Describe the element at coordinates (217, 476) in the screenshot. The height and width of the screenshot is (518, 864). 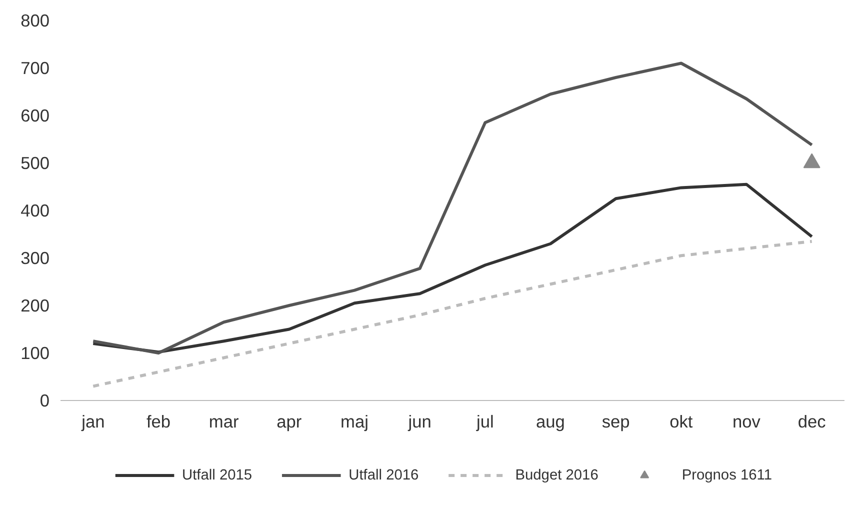
I see `legend-label: Utfall 2015` at that location.